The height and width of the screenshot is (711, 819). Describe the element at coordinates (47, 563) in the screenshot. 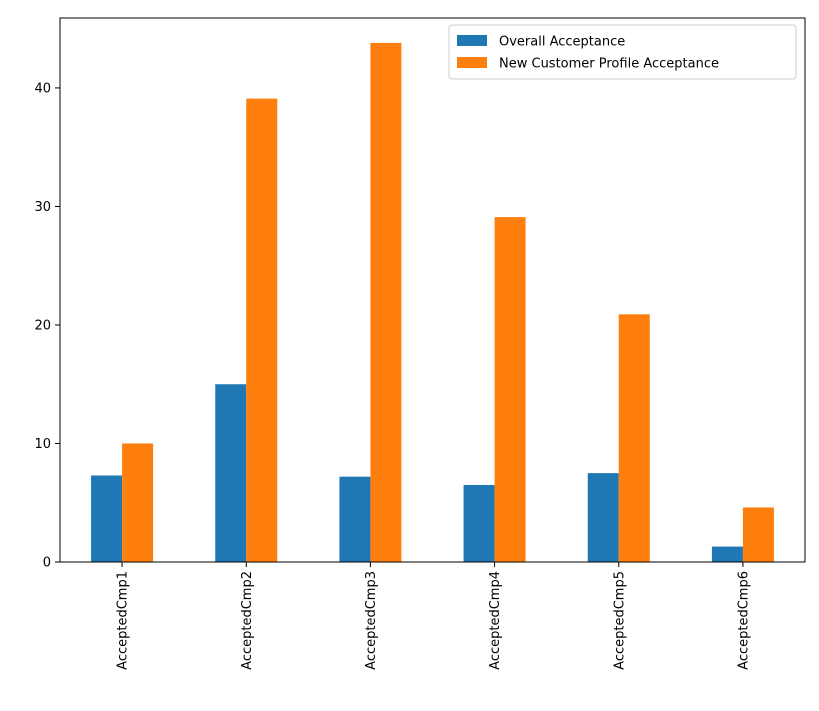

I see `y-tick-label-0: 0` at that location.